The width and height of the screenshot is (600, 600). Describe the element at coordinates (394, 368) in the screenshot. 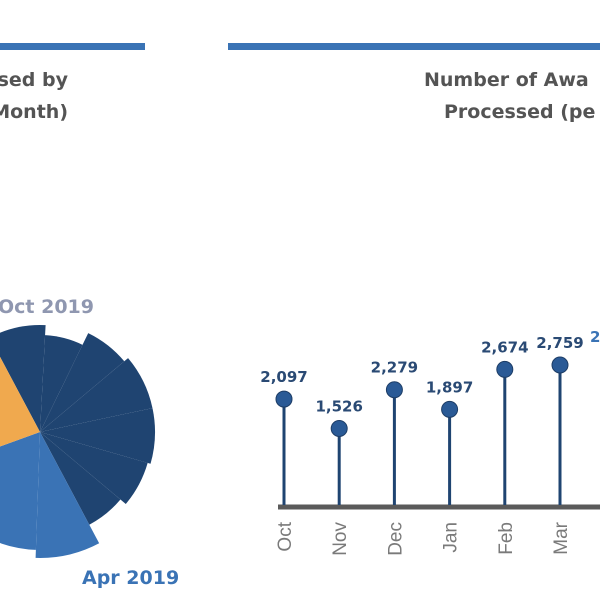

I see `value-label: 2,279` at that location.